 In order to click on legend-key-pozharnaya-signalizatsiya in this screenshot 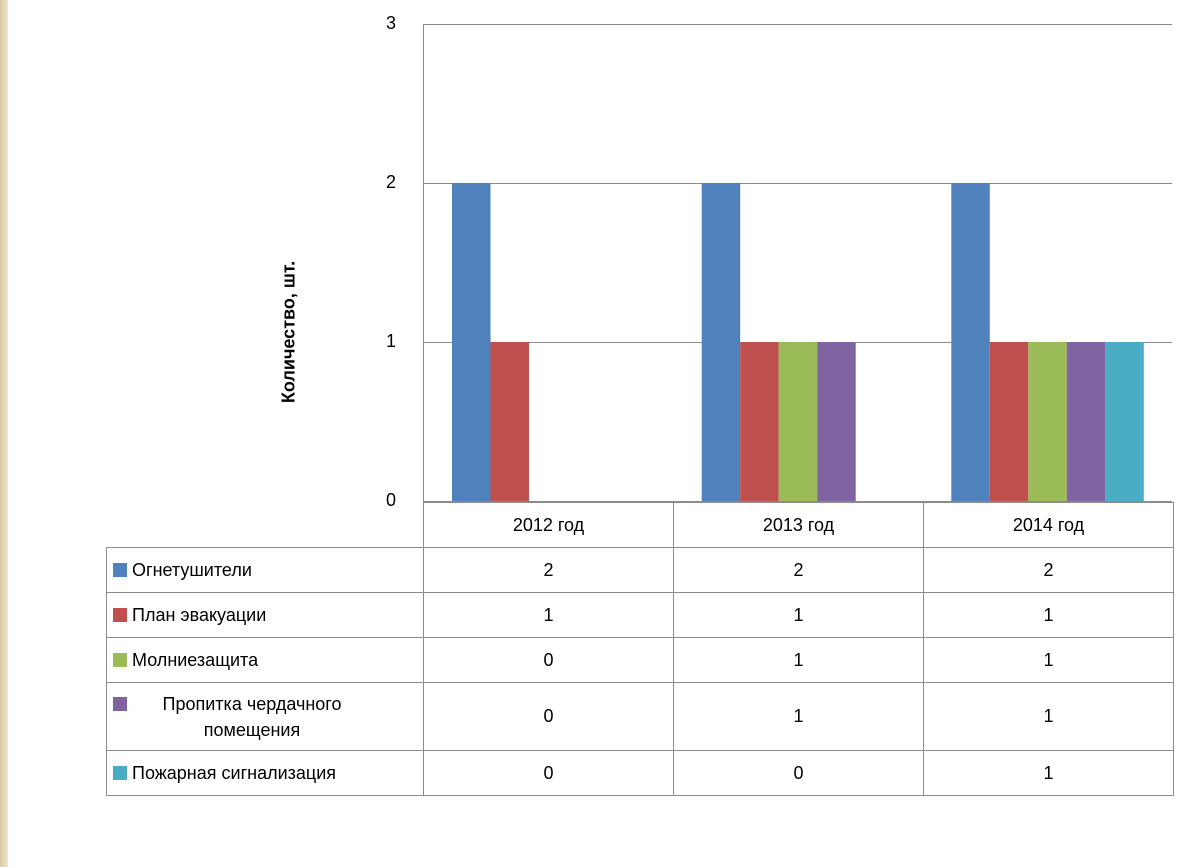, I will do `click(120, 772)`.